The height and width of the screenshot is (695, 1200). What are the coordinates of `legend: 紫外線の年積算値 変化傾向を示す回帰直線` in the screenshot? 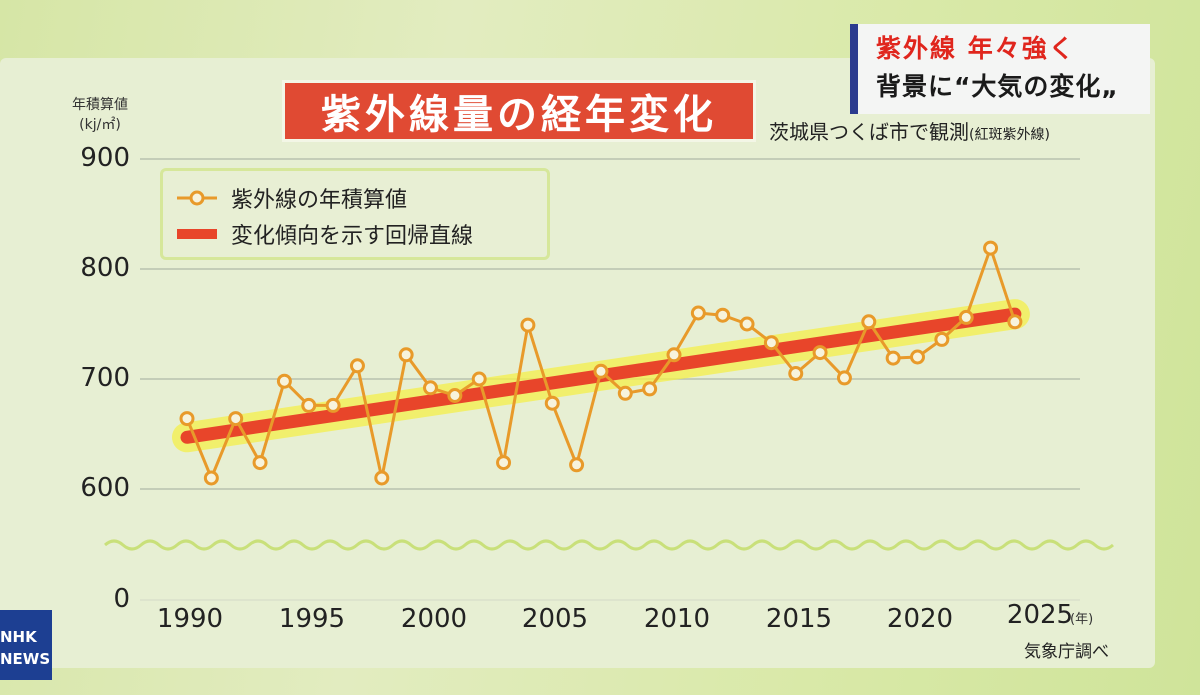 It's located at (355, 214).